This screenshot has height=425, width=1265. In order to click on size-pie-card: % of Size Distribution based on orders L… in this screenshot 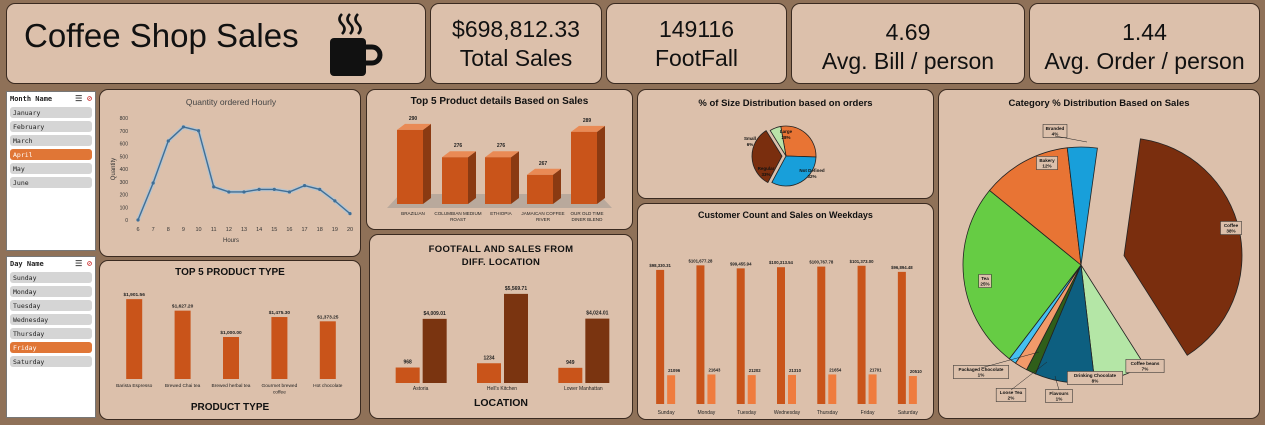, I will do `click(785, 144)`.